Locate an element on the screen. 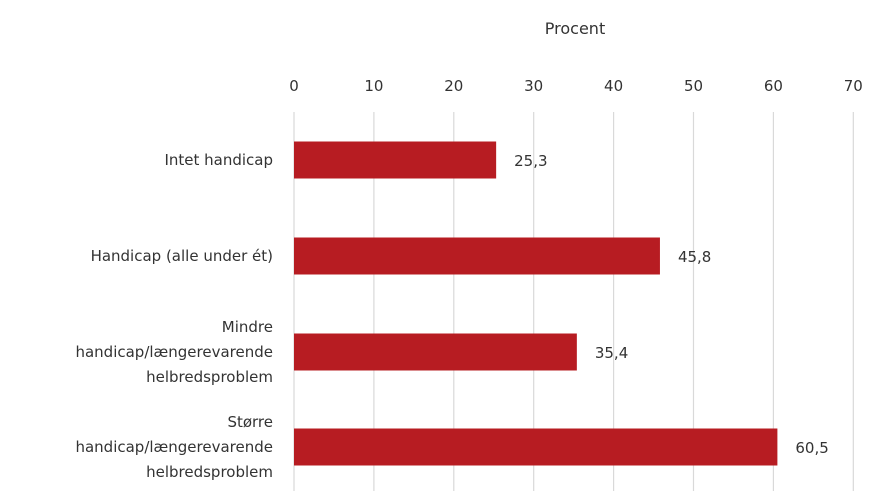 The width and height of the screenshot is (869, 491). category-label: Intet handicap is located at coordinates (218, 160).